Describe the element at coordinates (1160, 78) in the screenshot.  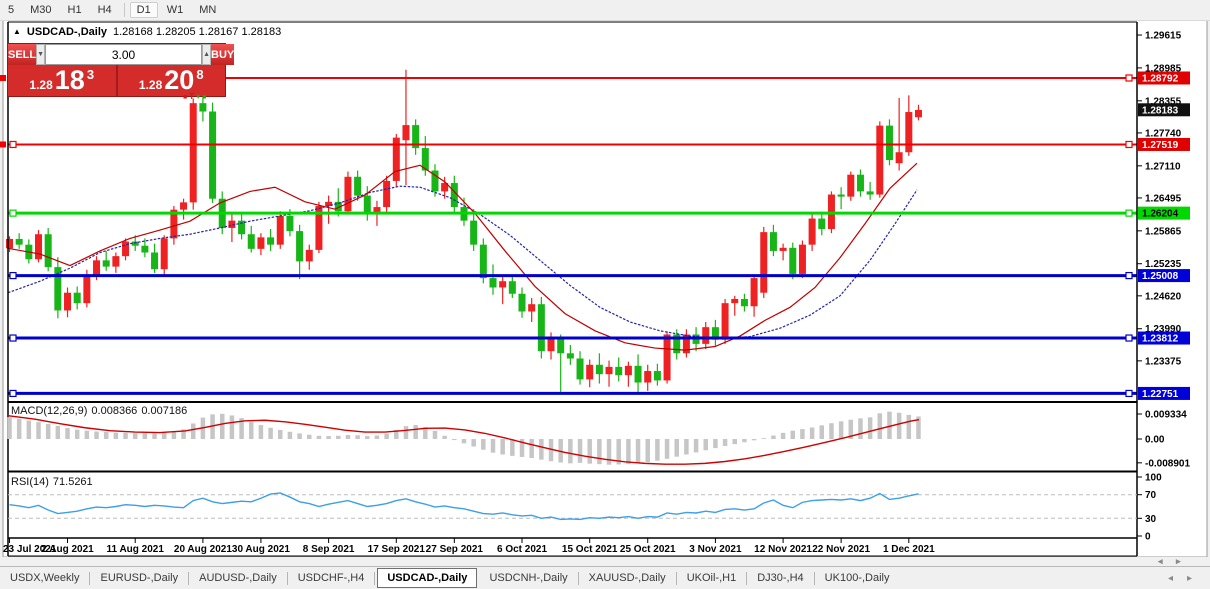
I see `svg-text: 1.28792` at that location.